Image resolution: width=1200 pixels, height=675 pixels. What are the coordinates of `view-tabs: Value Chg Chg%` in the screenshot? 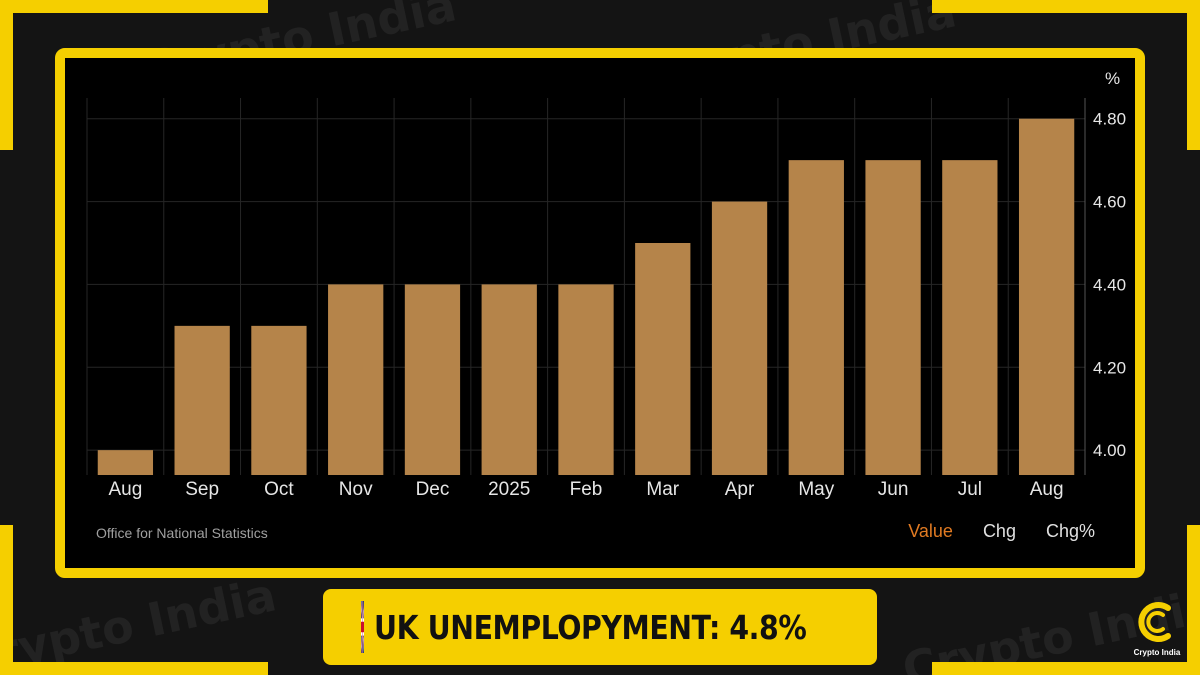 It's located at (1001, 531).